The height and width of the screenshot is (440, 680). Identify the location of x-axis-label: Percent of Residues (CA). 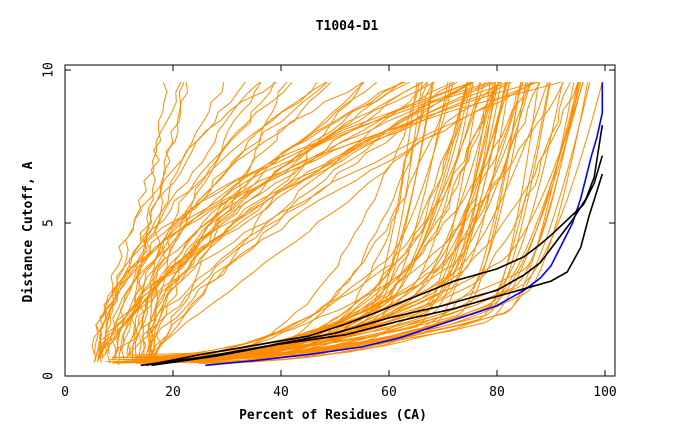
(333, 415).